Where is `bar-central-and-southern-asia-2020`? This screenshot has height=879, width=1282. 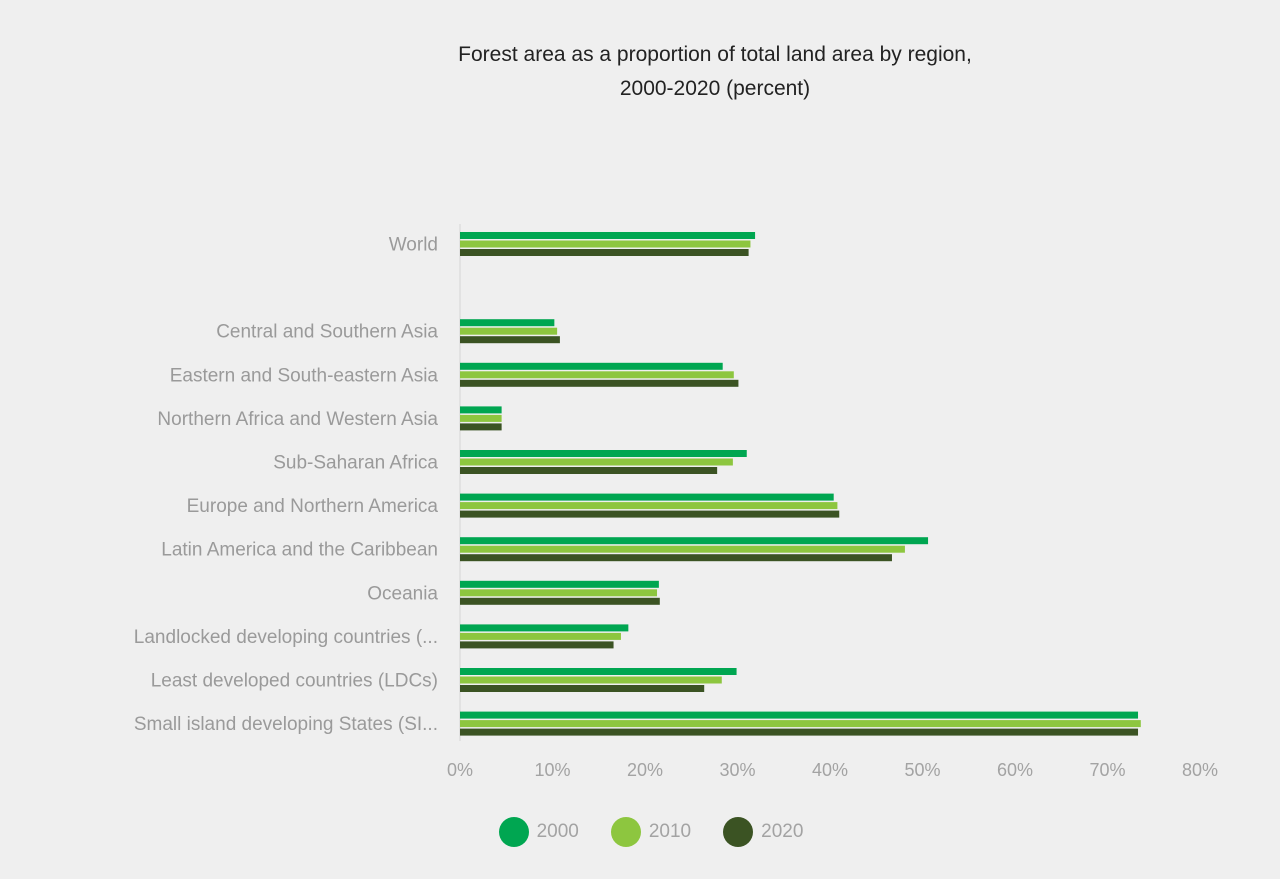
bar-central-and-southern-asia-2020 is located at coordinates (510, 340).